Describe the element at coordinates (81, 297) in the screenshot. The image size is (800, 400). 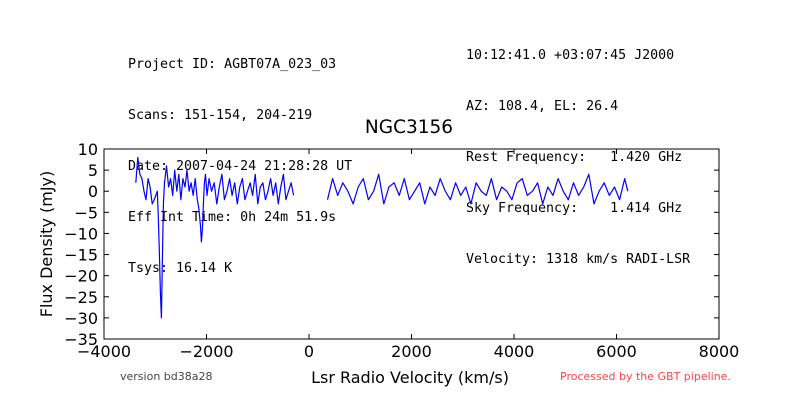
I see `y-tick-label: −25` at that location.